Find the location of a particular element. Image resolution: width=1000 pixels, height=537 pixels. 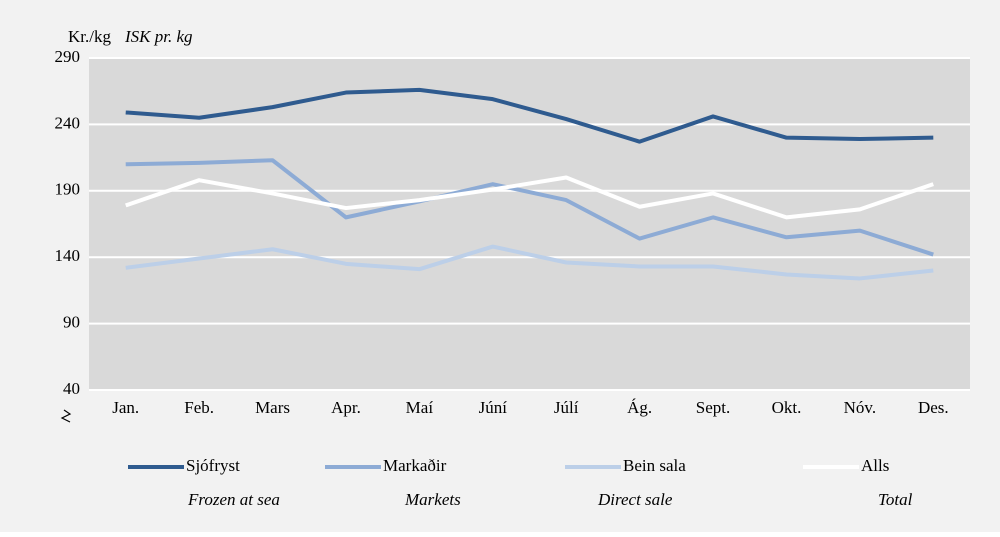

x-tick-label: Jan. is located at coordinates (125, 407).